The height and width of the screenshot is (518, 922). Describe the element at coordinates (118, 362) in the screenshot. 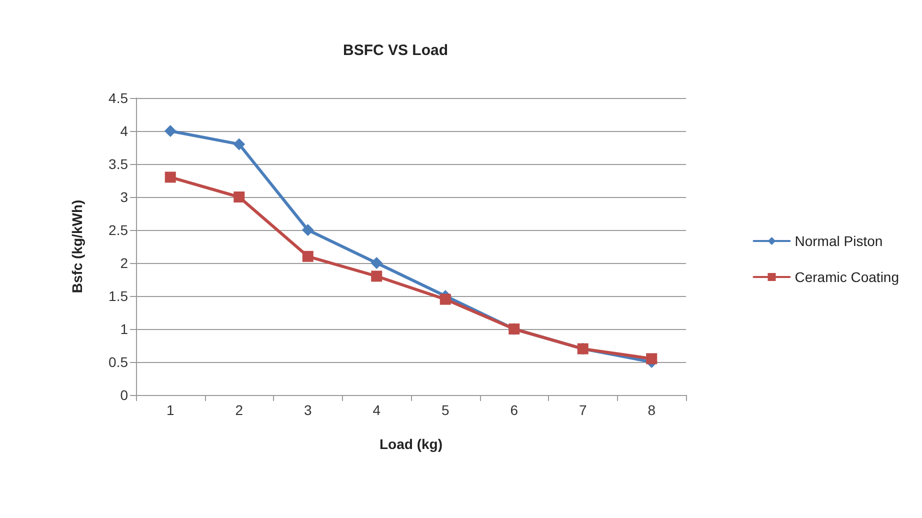

I see `y-tick-label: 0.5` at that location.